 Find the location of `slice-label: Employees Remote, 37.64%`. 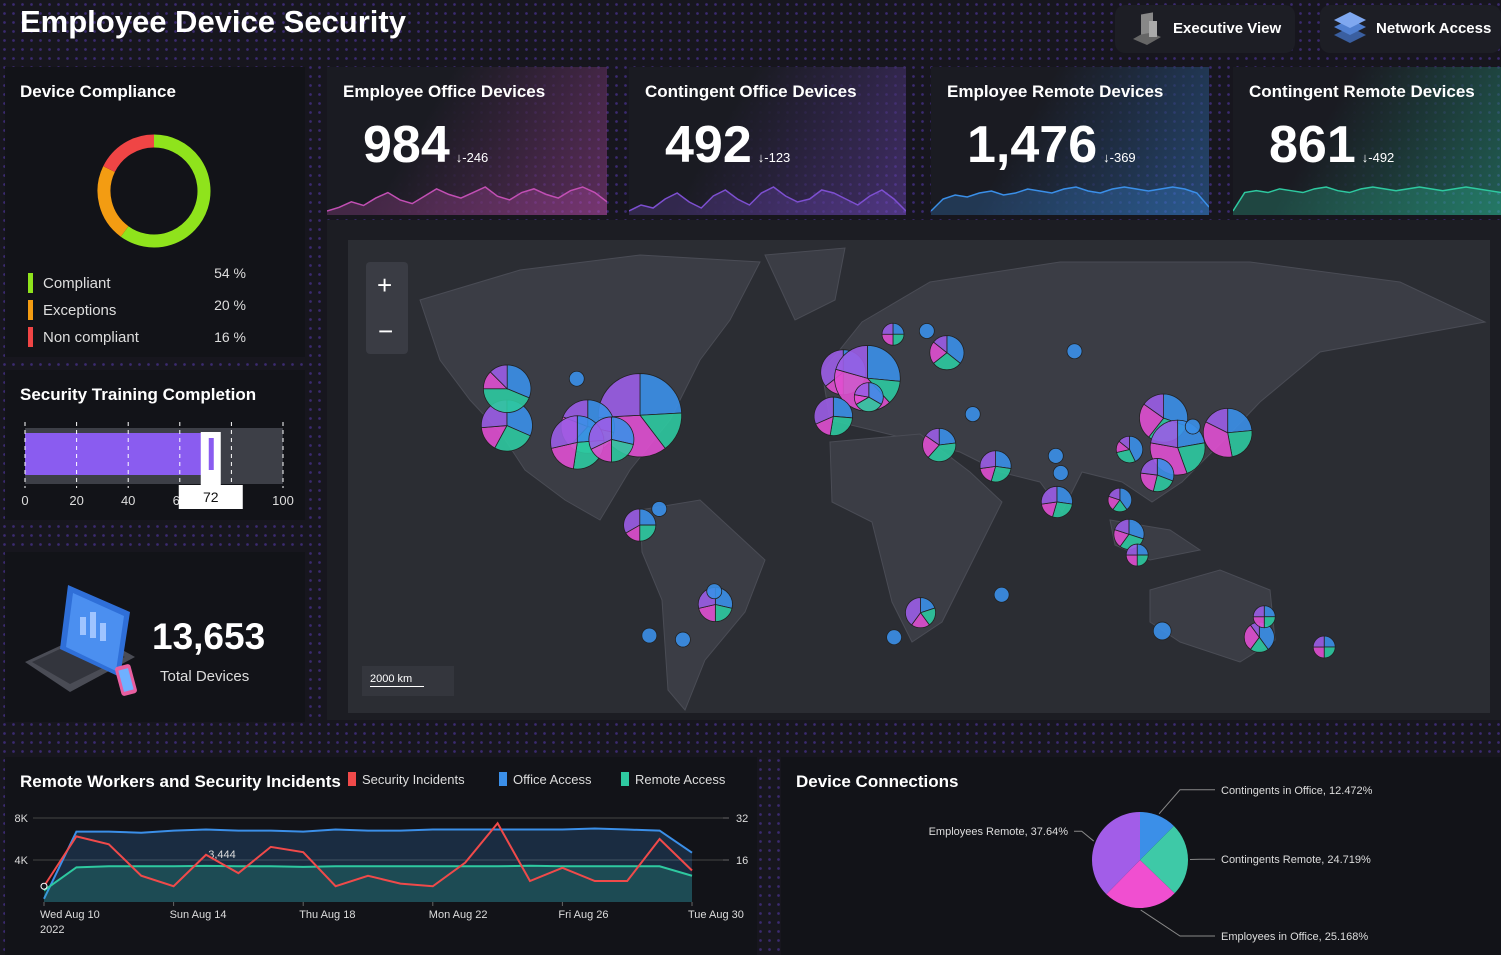

slice-label: Employees Remote, 37.64% is located at coordinates (999, 832).